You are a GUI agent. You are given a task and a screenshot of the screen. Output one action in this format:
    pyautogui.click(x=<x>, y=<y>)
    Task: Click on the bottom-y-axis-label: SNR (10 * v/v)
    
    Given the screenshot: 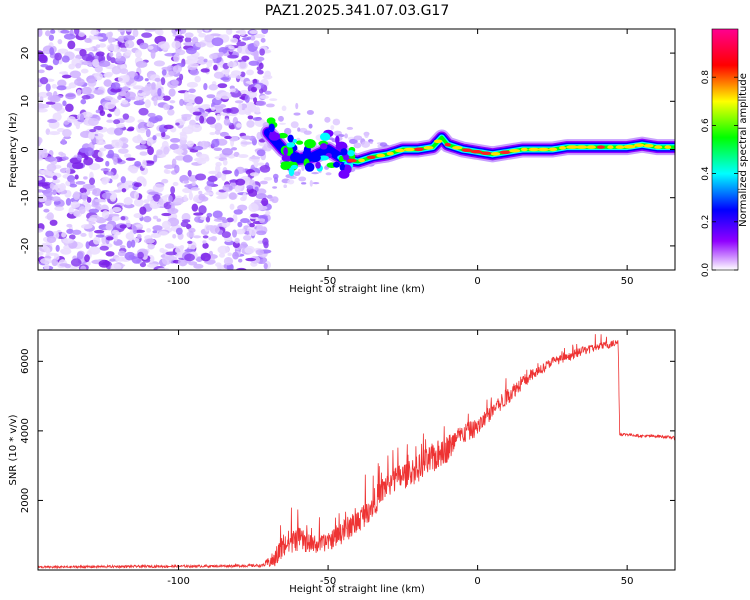 What is the action you would take?
    pyautogui.click(x=13, y=449)
    